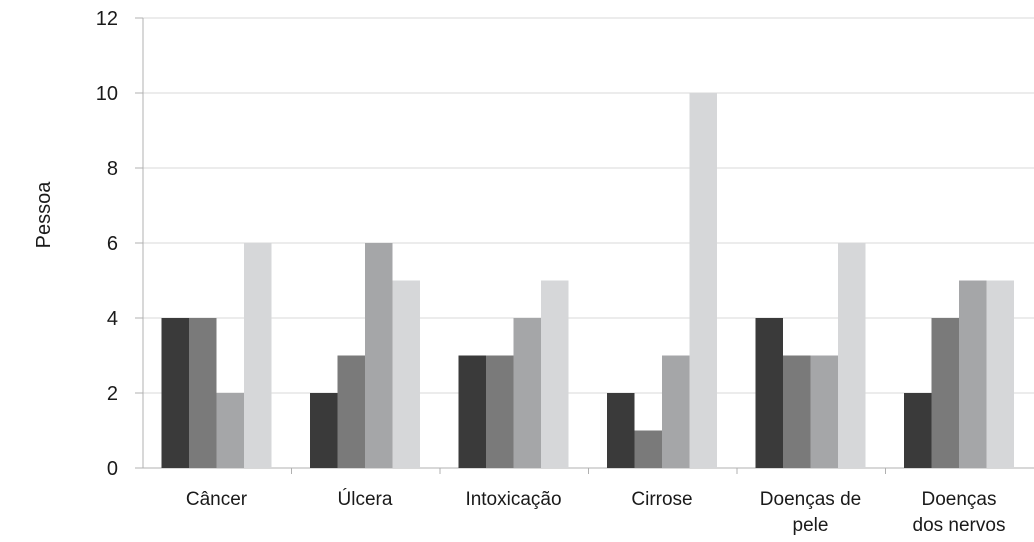  I want to click on x-category-label: Intoxicação, so click(513, 499).